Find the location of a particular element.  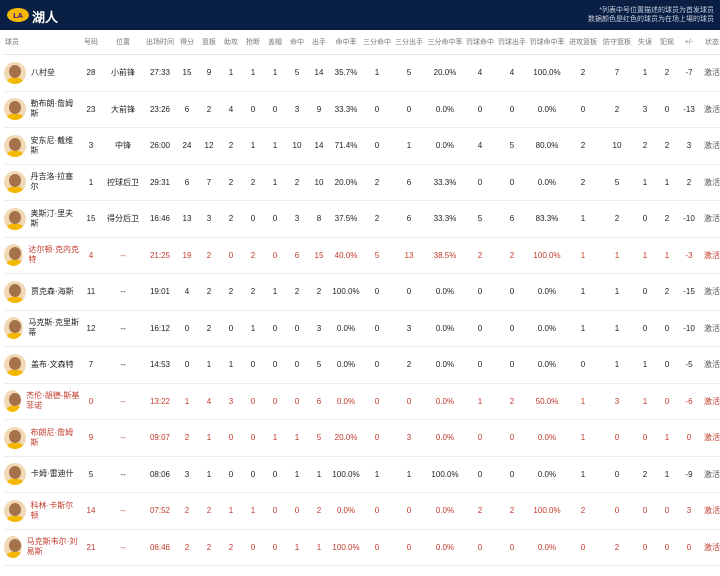

player-name: 卡姆·雷迪什 is located at coordinates (52, 474).